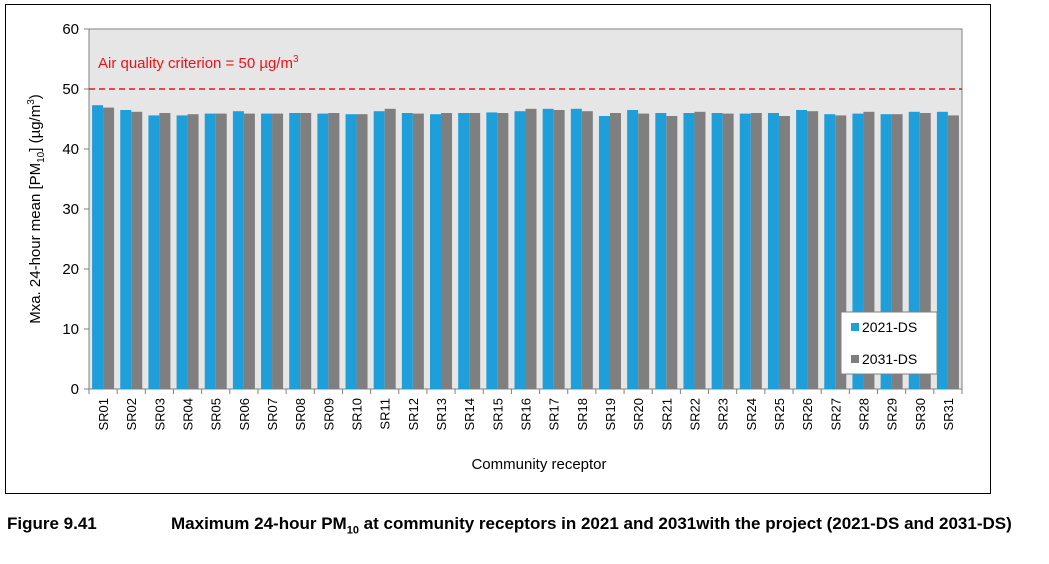 The width and height of the screenshot is (1049, 564). I want to click on bar-2021-ds-sr02, so click(126, 249).